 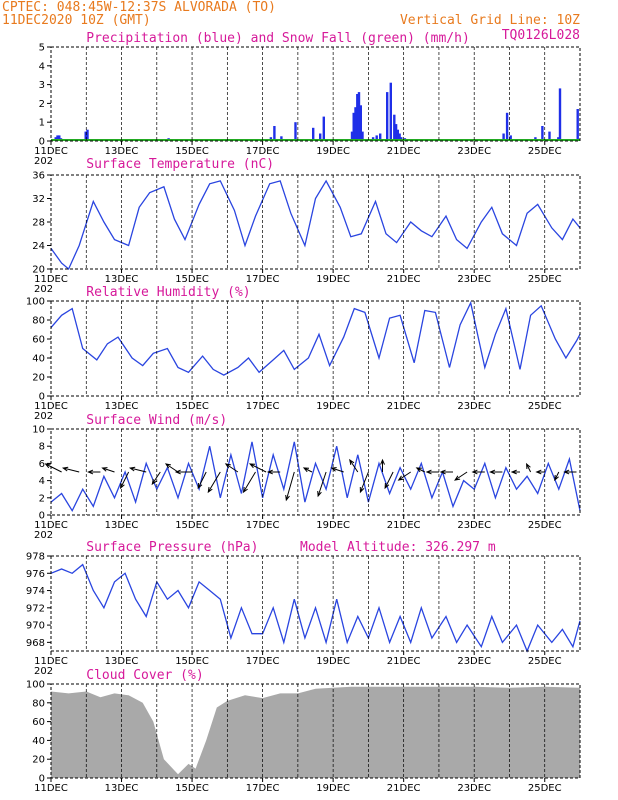 What do you see at coordinates (38, 430) in the screenshot?
I see `y-tick-label: 10` at bounding box center [38, 430].